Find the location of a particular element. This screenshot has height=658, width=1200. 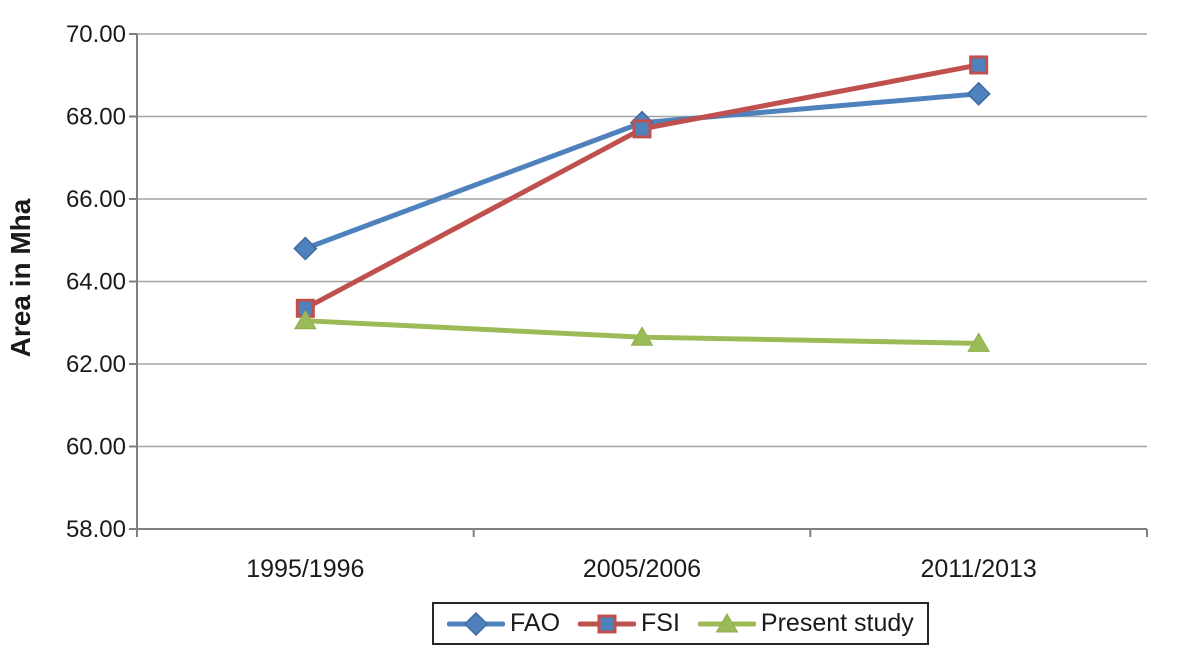

x-tick-label: 2005/2006 is located at coordinates (642, 569).